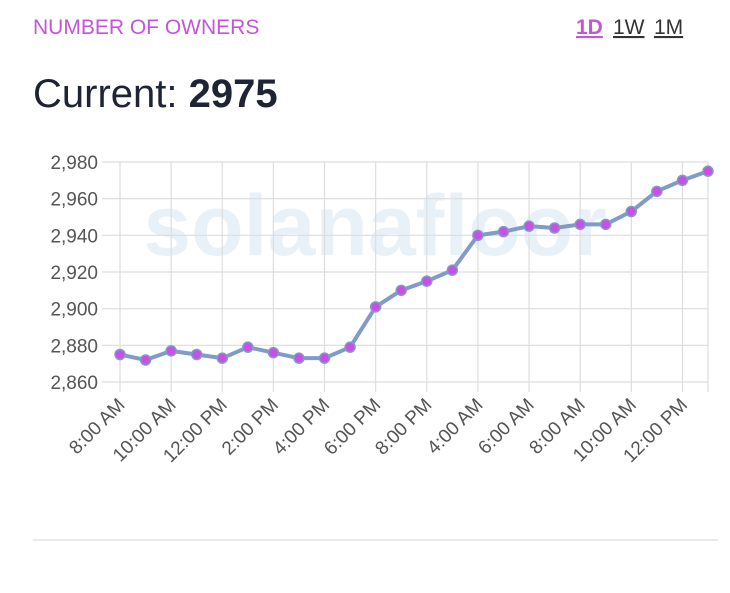  I want to click on x-tick-label: 8:00 PM, so click(403, 427).